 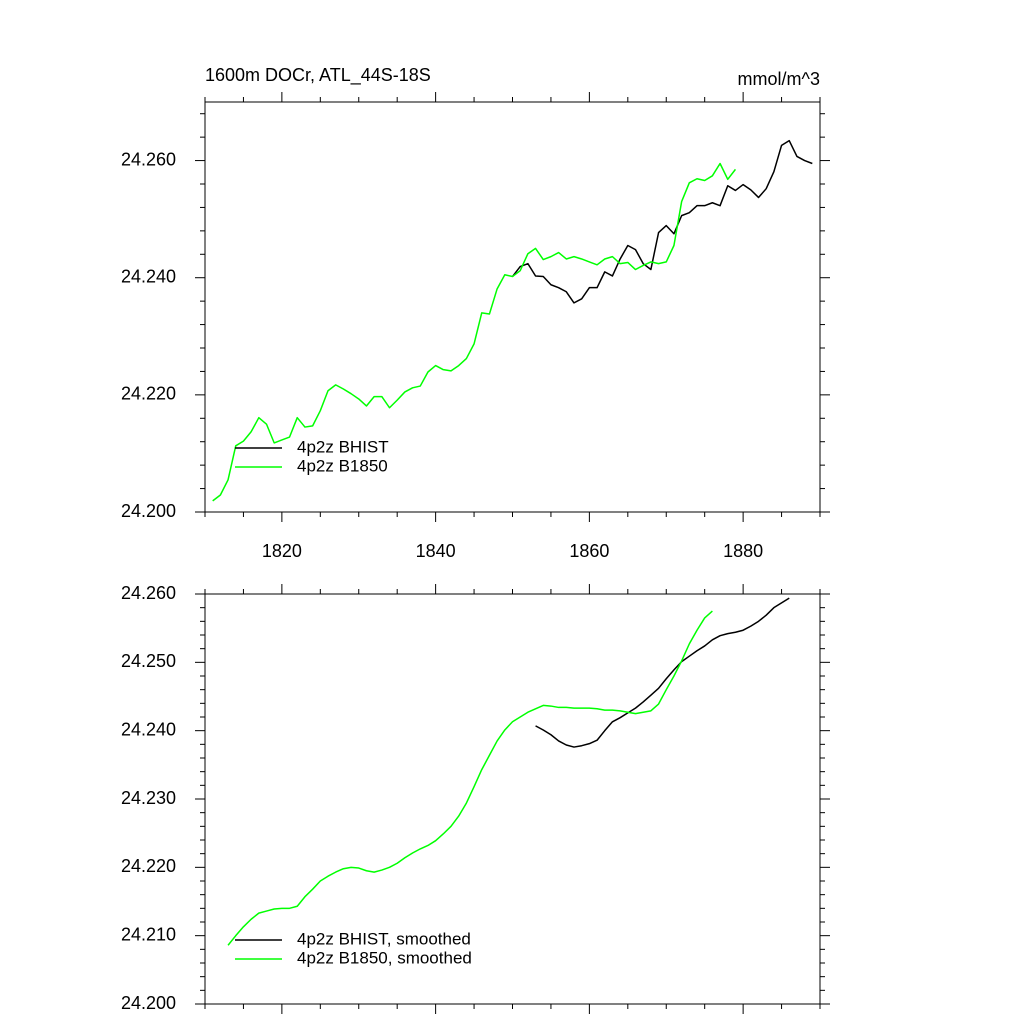 I want to click on y-tick-label: 24.250, so click(x=148, y=661).